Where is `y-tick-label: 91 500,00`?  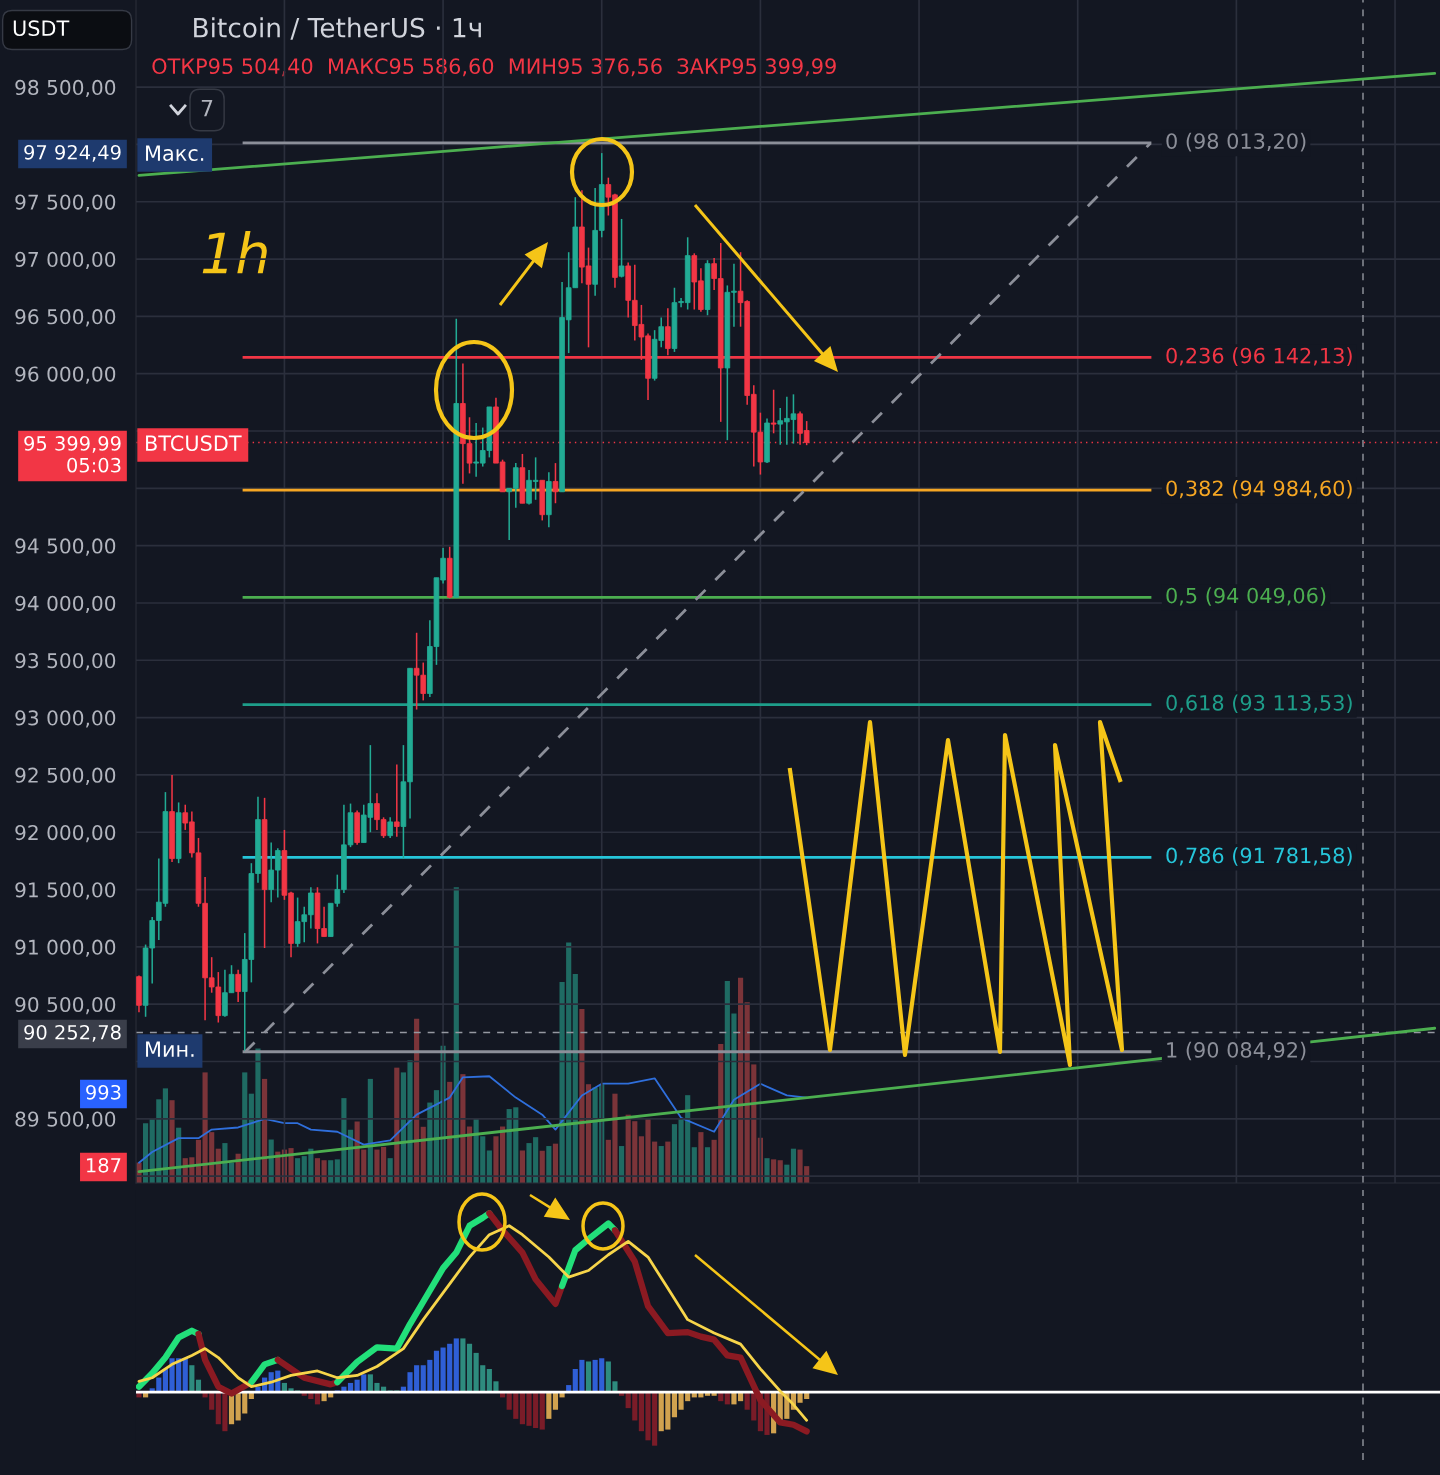 y-tick-label: 91 500,00 is located at coordinates (65, 891).